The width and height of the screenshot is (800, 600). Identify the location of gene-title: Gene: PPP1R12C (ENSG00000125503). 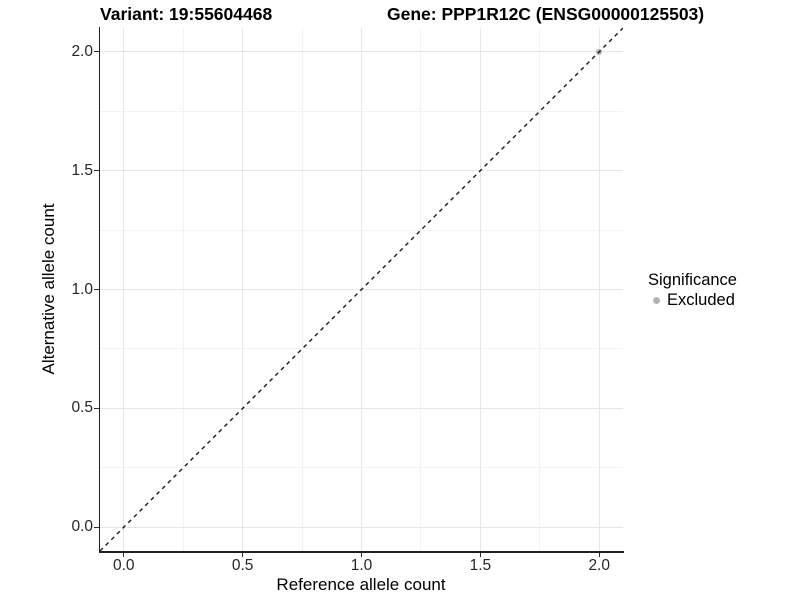
(546, 14).